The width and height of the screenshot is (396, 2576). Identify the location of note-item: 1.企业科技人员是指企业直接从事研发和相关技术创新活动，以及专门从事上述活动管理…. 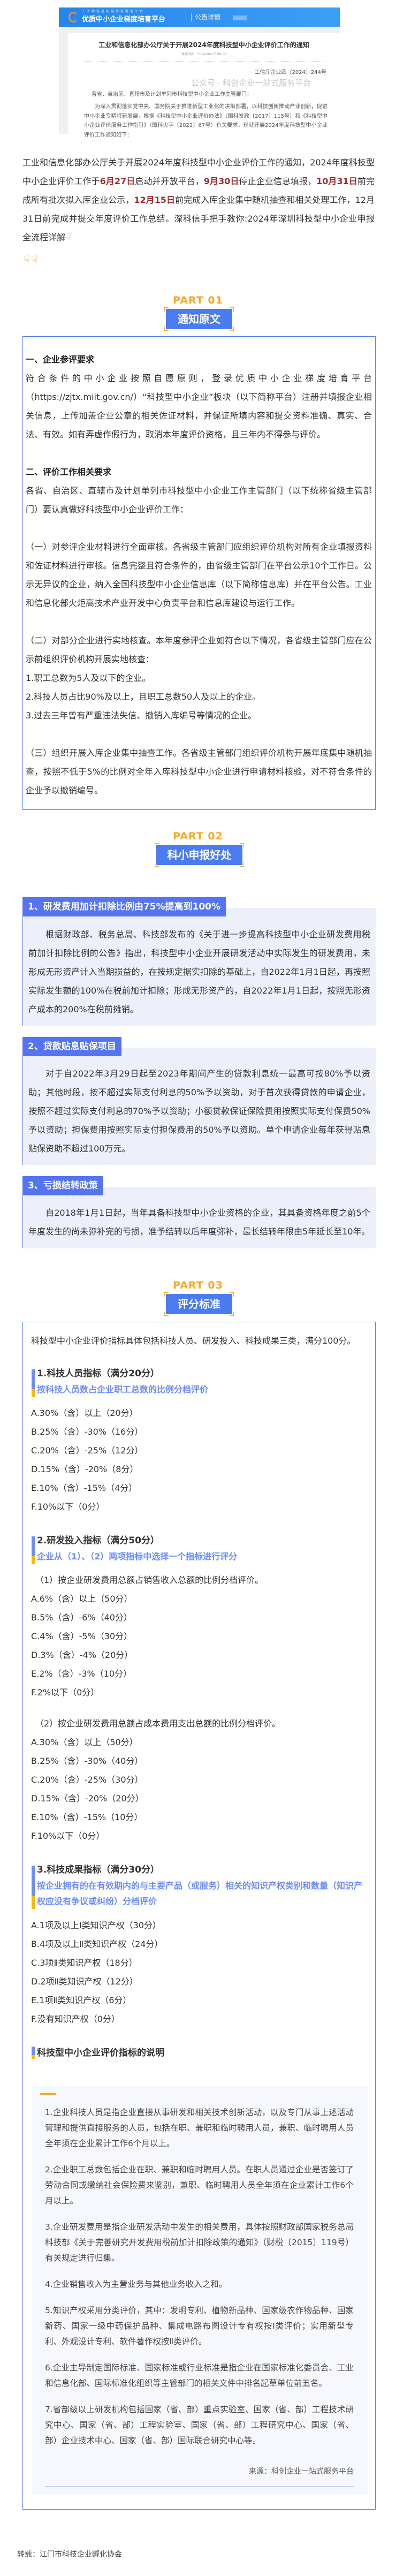
(199, 2128).